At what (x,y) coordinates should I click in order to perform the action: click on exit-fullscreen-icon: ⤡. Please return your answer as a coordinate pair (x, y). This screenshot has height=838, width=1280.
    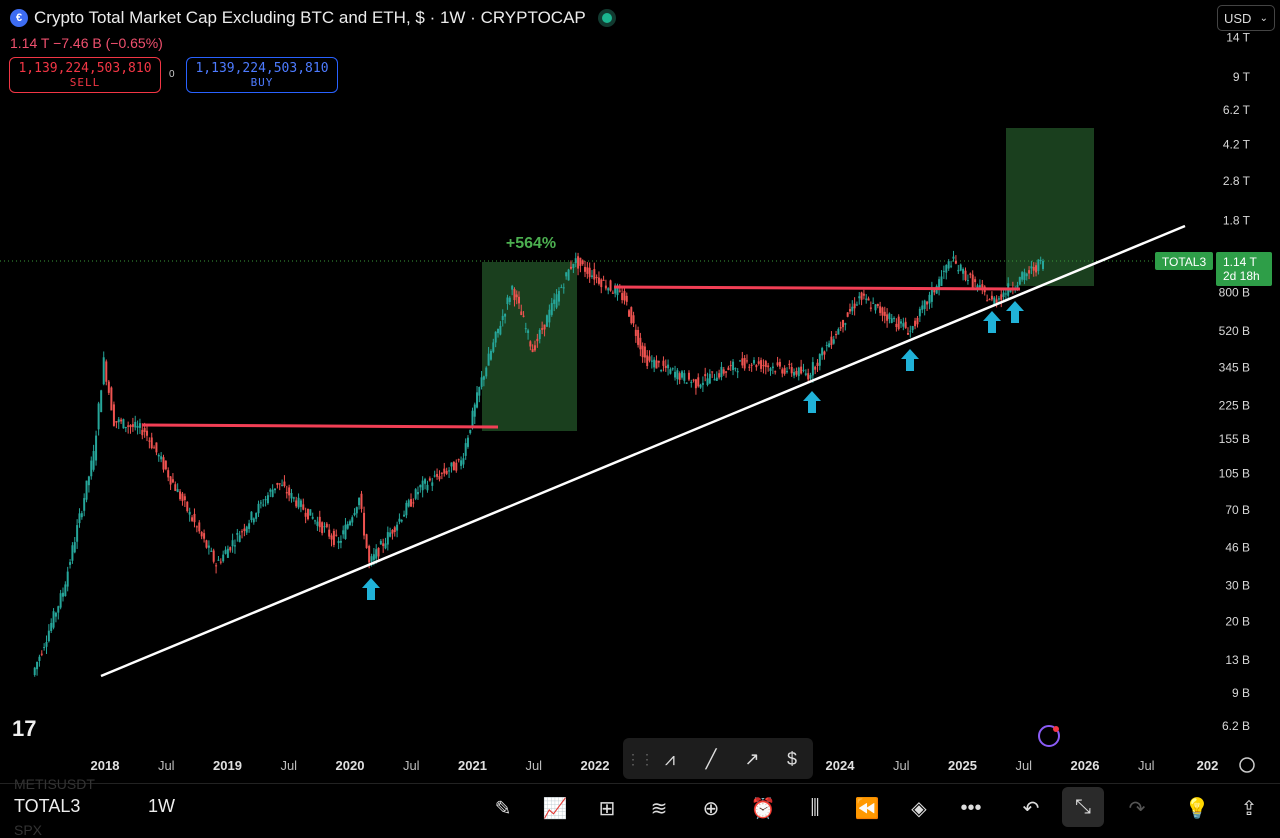
    Looking at the image, I should click on (1083, 807).